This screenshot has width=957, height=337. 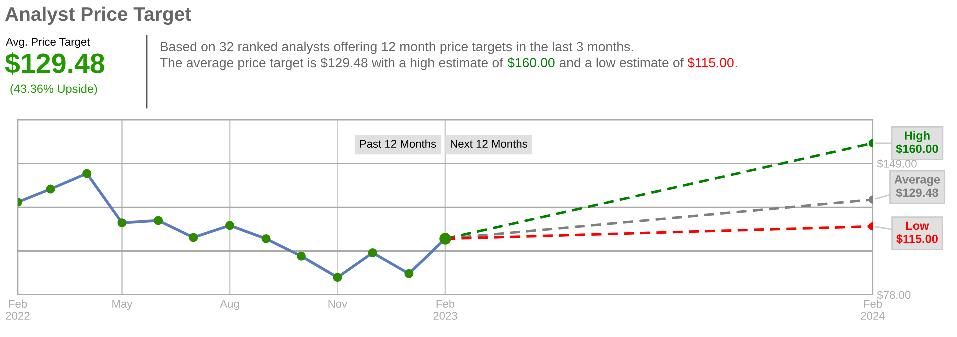 What do you see at coordinates (897, 164) in the screenshot?
I see `y-tick-label: $149.00` at bounding box center [897, 164].